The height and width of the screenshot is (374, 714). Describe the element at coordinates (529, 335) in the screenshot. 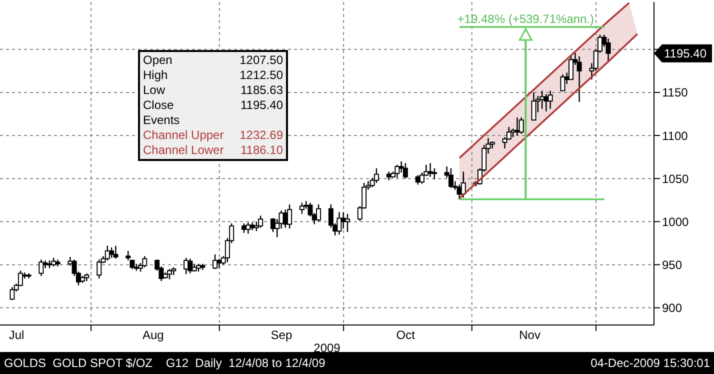

I see `x-tick-label: Nov` at that location.